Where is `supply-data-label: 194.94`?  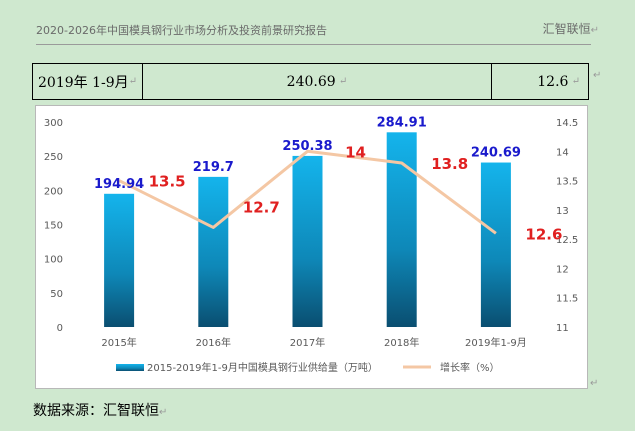
supply-data-label: 194.94 is located at coordinates (119, 184).